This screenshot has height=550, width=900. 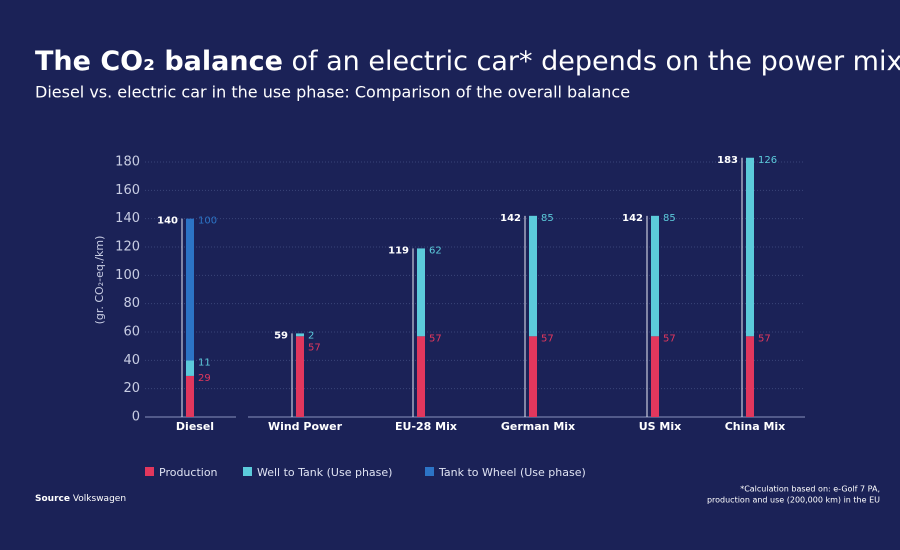 What do you see at coordinates (727, 160) in the screenshot?
I see `total-label: 183` at bounding box center [727, 160].